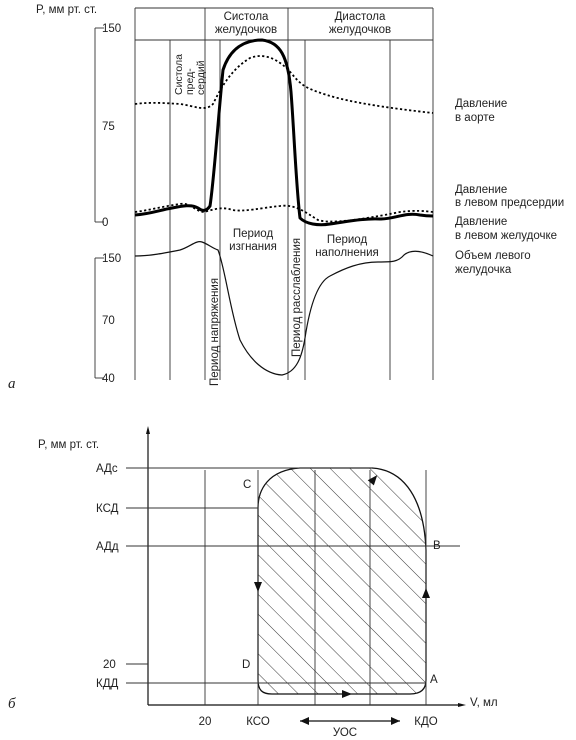 The height and width of the screenshot is (740, 576). I want to click on pressure-volume-loop, so click(342, 581).